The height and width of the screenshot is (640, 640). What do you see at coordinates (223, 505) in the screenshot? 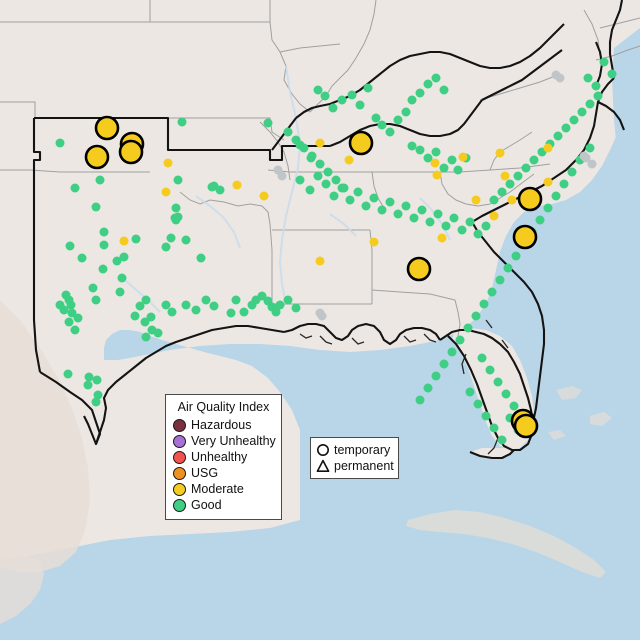
I see `legend-item-good: Good` at bounding box center [223, 505].